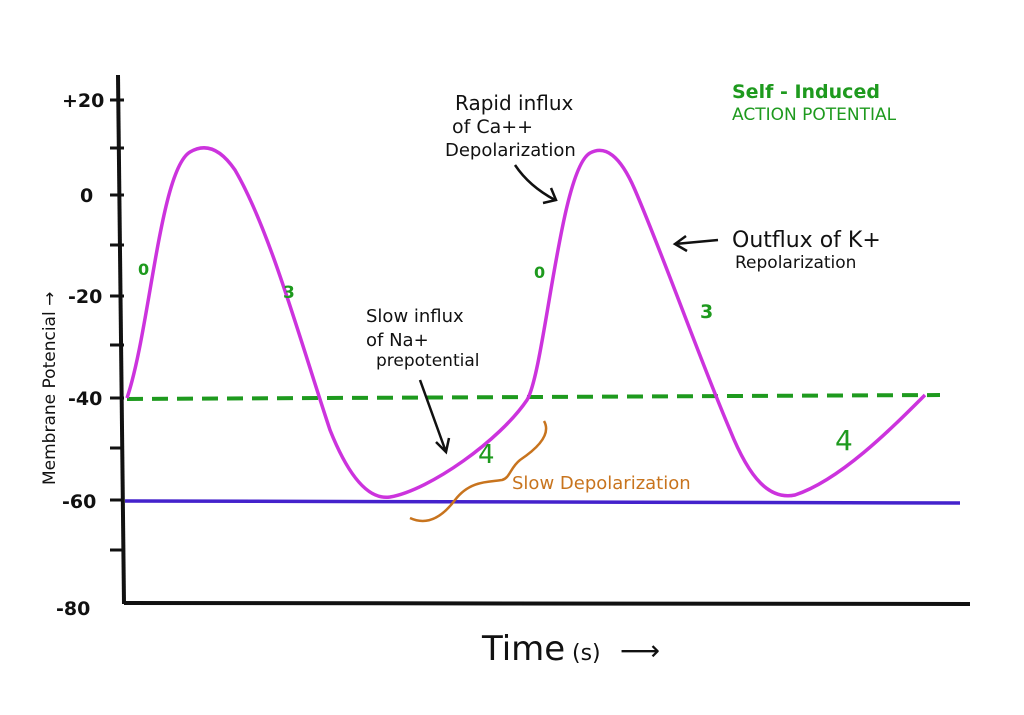 The width and height of the screenshot is (1024, 715). I want to click on threshold-line, so click(533, 397).